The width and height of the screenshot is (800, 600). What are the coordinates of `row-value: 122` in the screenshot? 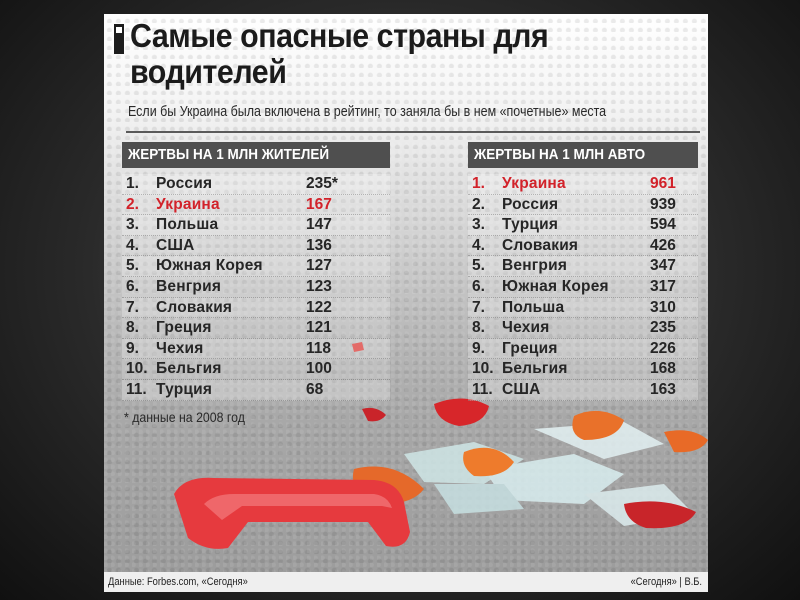 It's located at (319, 307).